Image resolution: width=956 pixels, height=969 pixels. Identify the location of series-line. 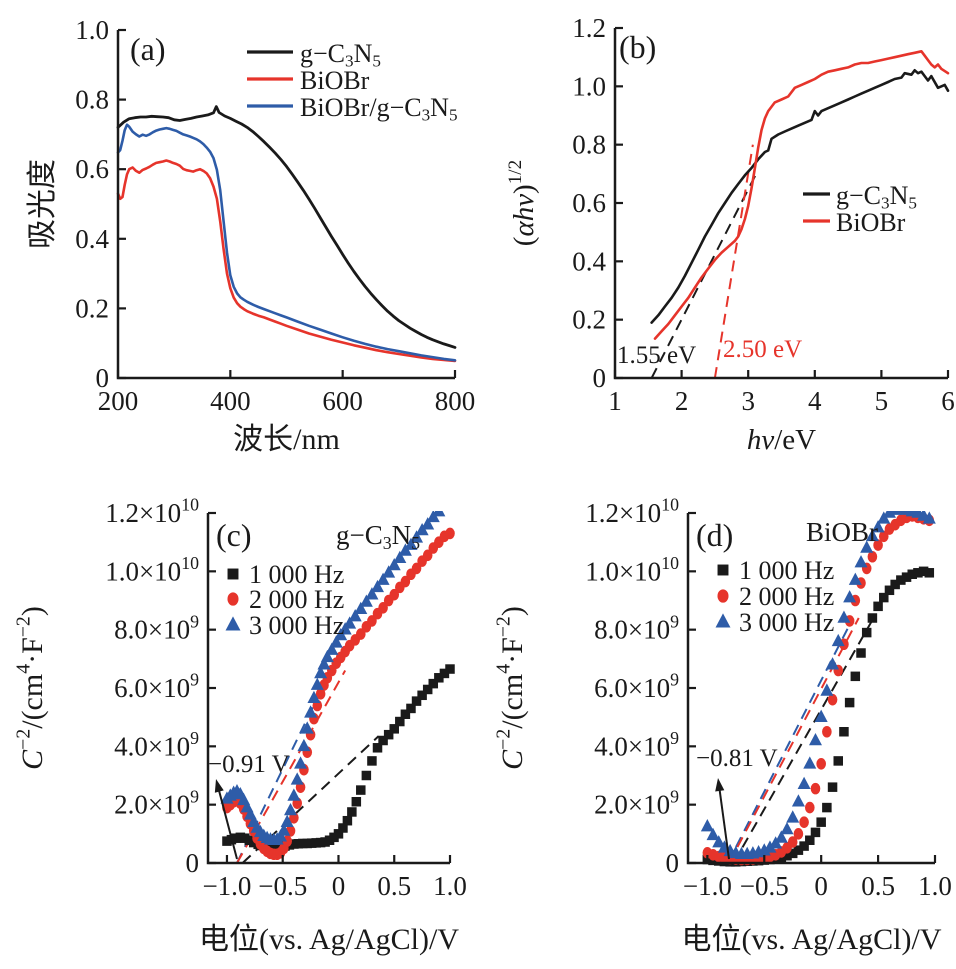
(286, 227).